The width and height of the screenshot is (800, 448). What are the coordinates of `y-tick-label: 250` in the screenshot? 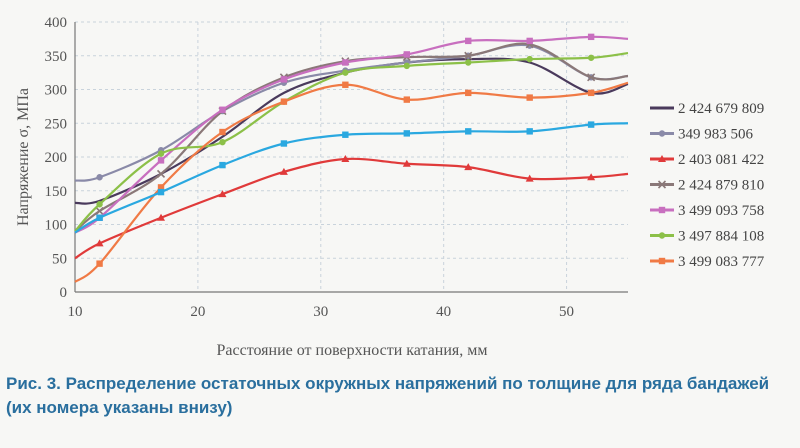 It's located at (56, 124).